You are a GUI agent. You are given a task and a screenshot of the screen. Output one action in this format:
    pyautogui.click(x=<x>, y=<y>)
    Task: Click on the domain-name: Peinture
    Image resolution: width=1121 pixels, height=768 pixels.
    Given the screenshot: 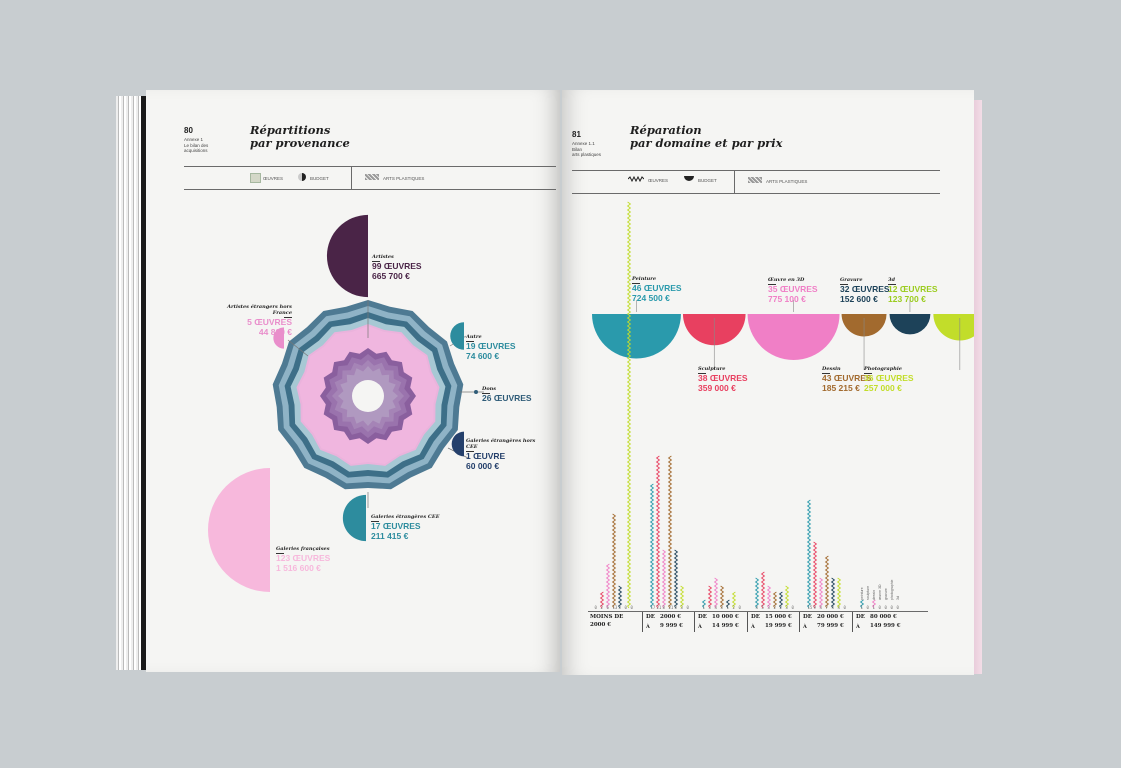 What is the action you would take?
    pyautogui.click(x=657, y=280)
    